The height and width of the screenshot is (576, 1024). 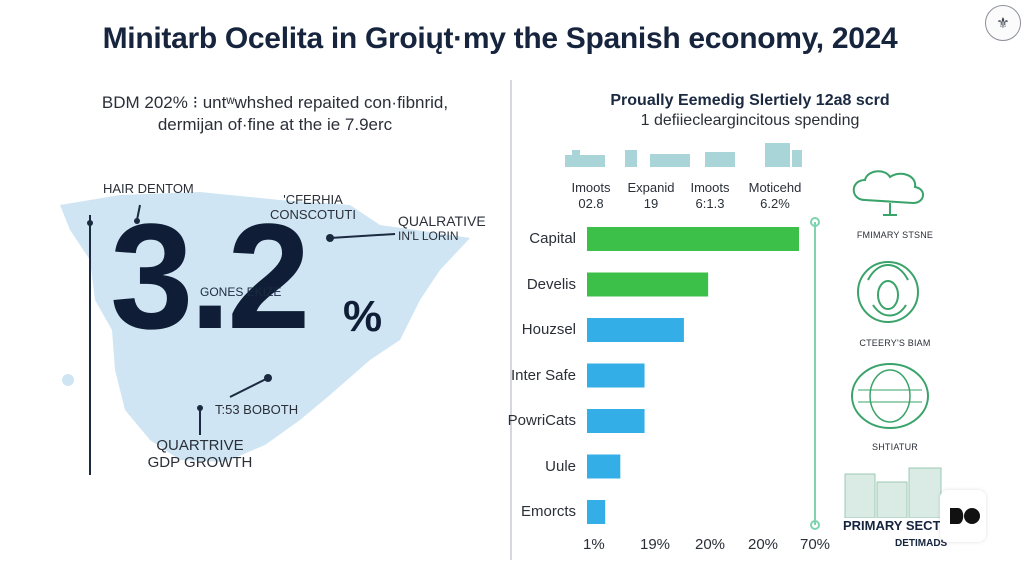 What do you see at coordinates (616, 375) in the screenshot?
I see `bar-inter-safe` at bounding box center [616, 375].